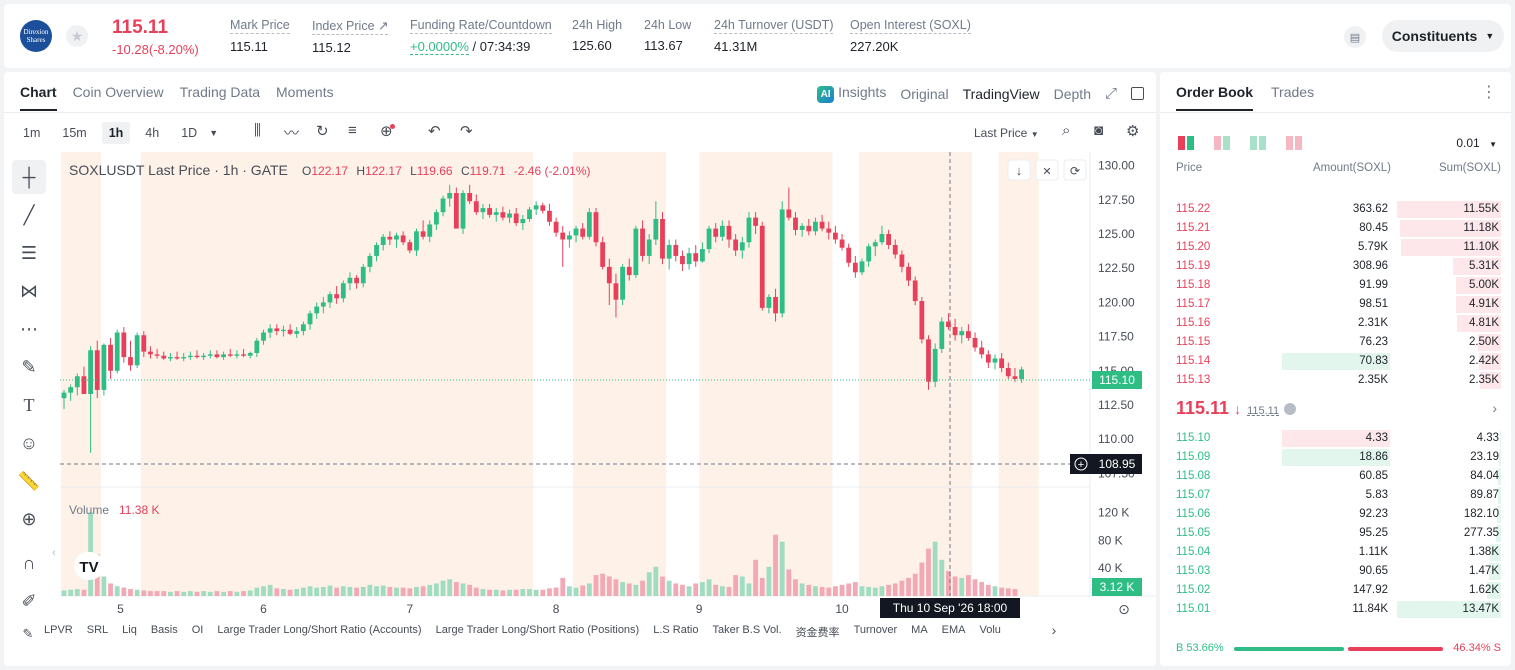 Image resolution: width=1515 pixels, height=670 pixels. Describe the element at coordinates (29, 562) in the screenshot. I see `magnet-icon: ∩` at that location.